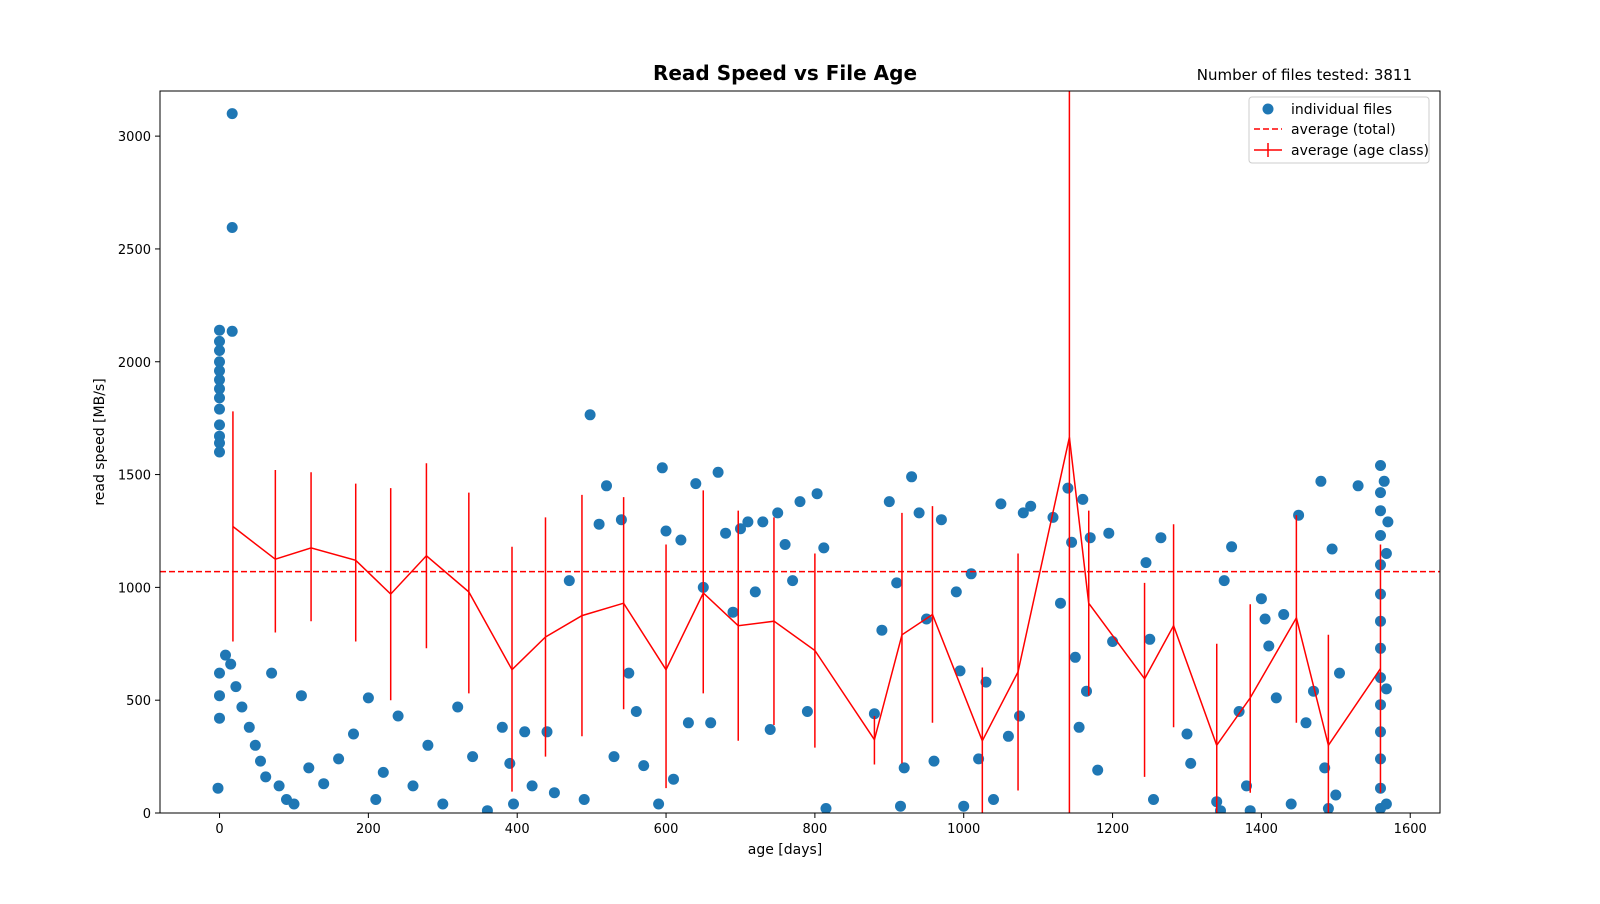  Describe the element at coordinates (368, 829) in the screenshot. I see `x-tick-label: 200` at that location.